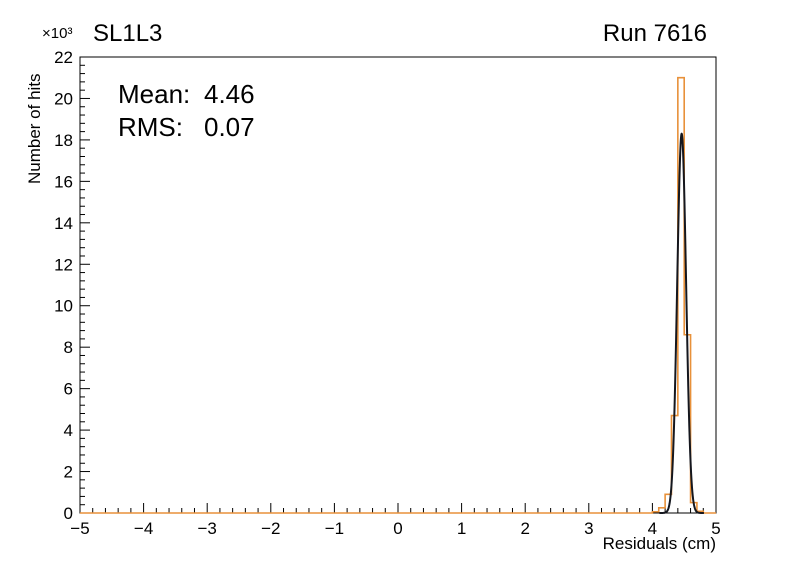 The height and width of the screenshot is (572, 796). Describe the element at coordinates (229, 127) in the screenshot. I see `stat-rms-value: 0.07` at that location.